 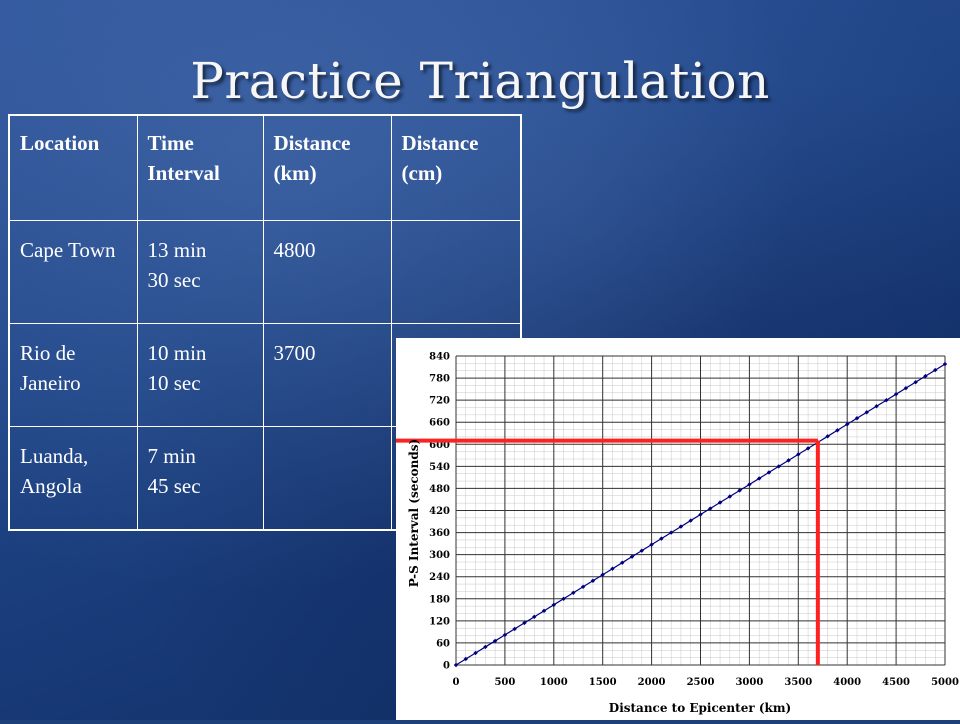 What do you see at coordinates (439, 401) in the screenshot?
I see `y-tick-label: 720` at bounding box center [439, 401].